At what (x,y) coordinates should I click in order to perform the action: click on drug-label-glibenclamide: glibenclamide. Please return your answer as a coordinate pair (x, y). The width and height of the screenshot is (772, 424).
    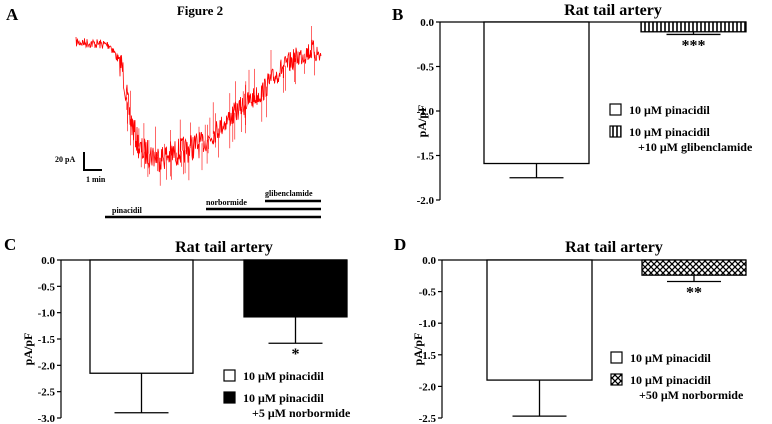
    Looking at the image, I should click on (289, 193).